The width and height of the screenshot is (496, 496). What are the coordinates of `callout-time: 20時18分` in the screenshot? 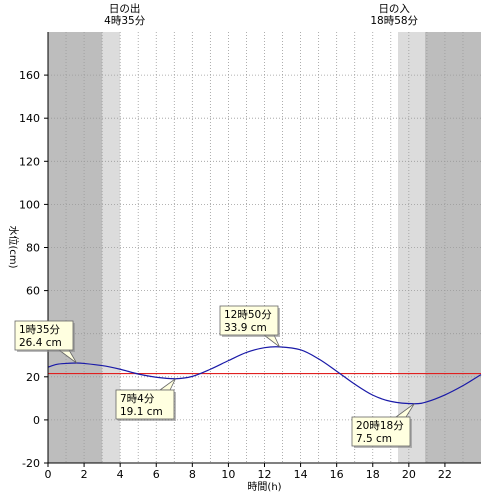 It's located at (380, 426).